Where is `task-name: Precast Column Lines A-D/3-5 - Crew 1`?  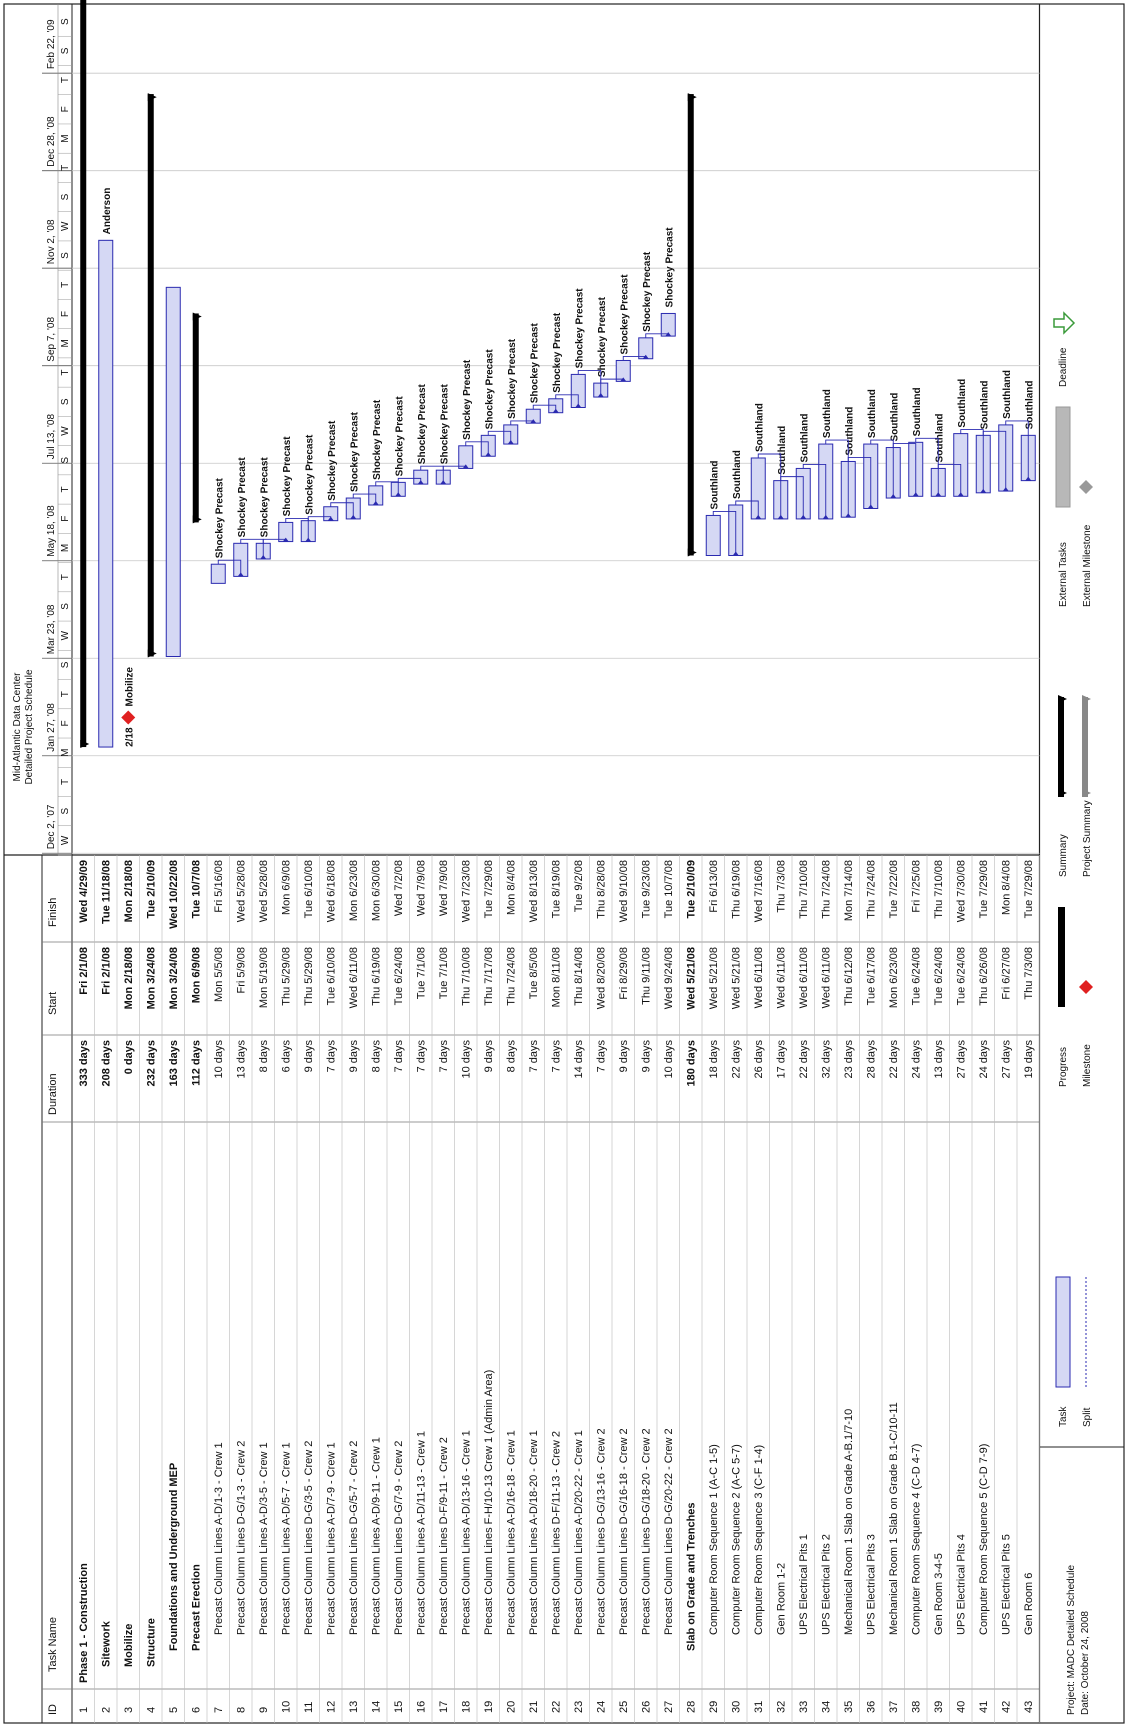
task-name: Precast Column Lines A-D/3-5 - Crew 1 is located at coordinates (264, 1538).